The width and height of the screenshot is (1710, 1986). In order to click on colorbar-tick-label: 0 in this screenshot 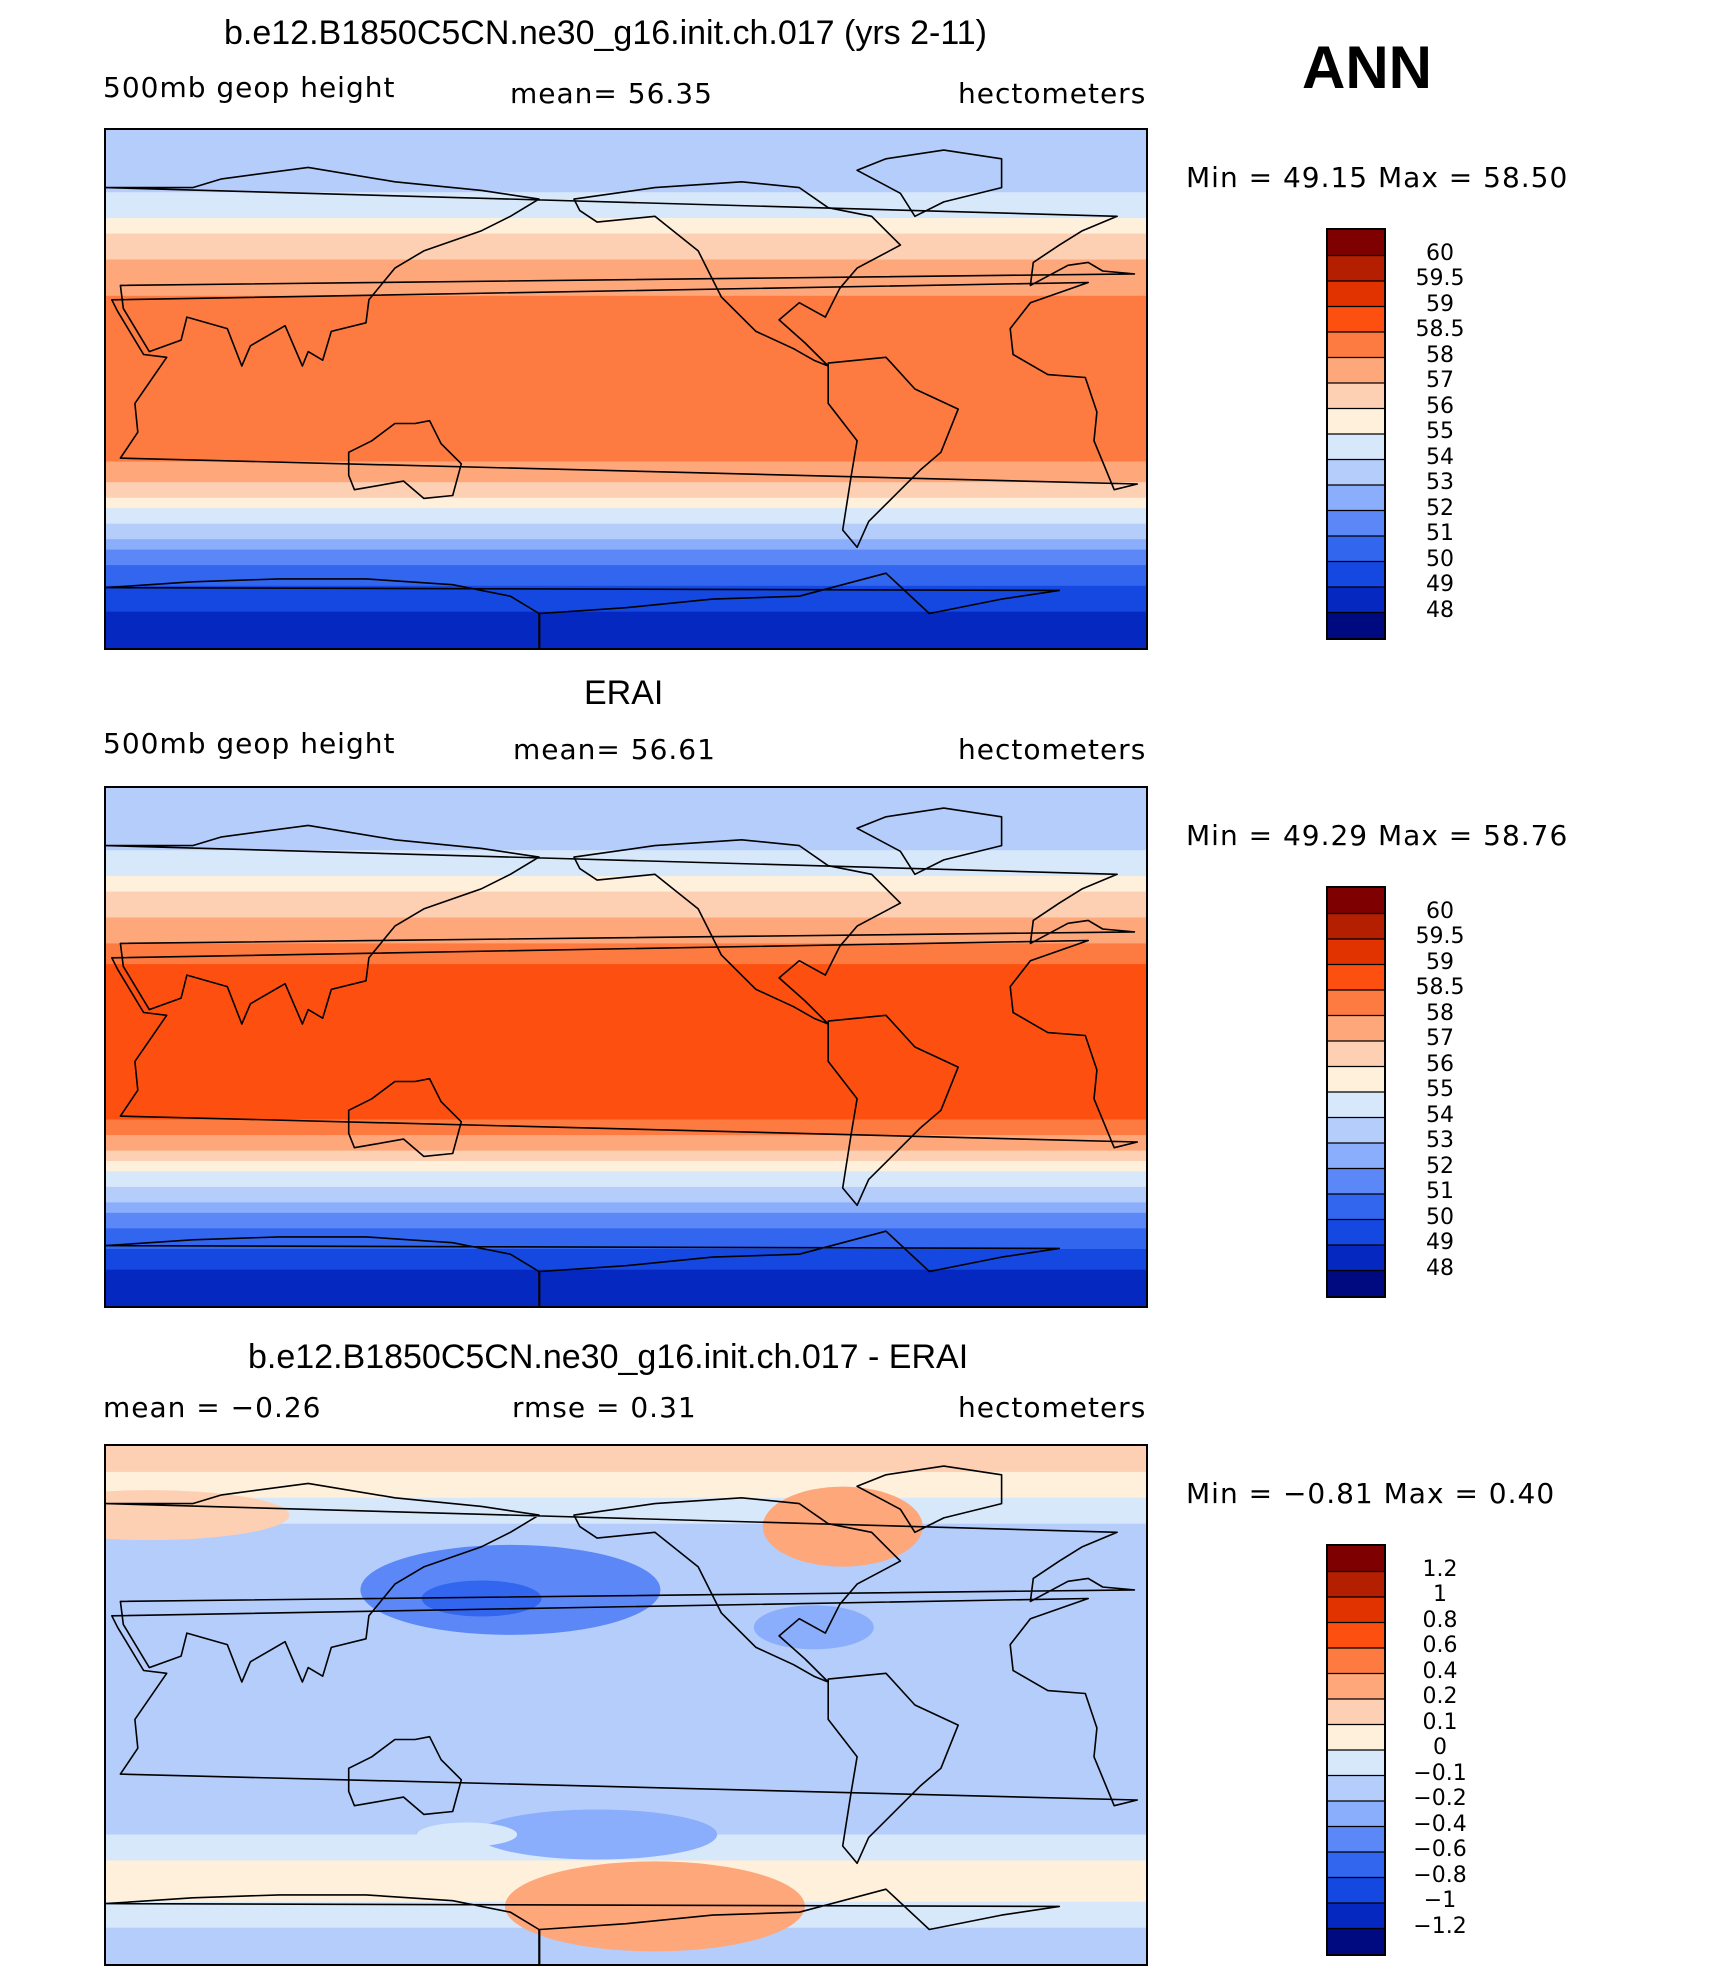, I will do `click(1440, 1747)`.